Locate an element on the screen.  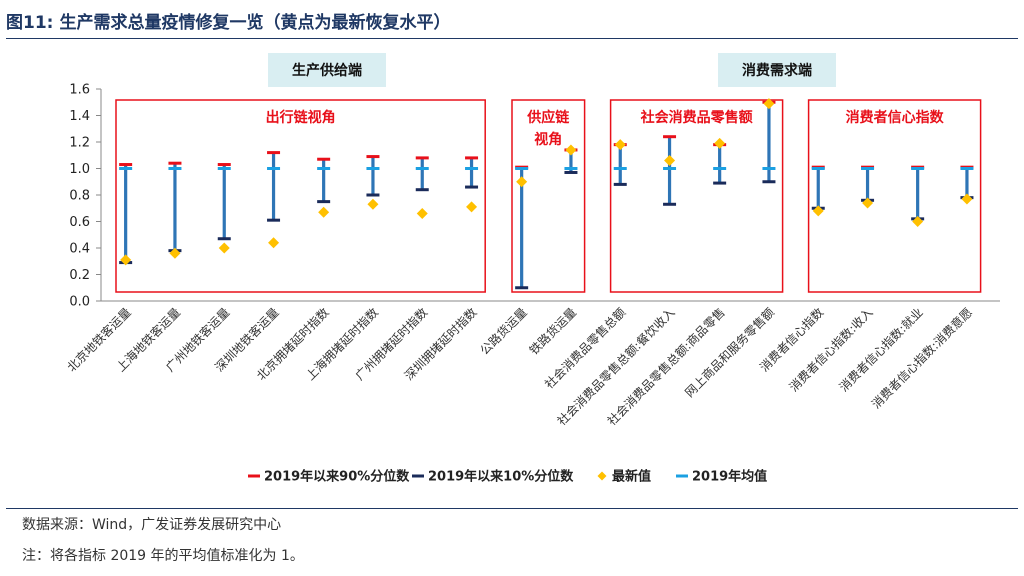
x-tick-label: 公路货运量 is located at coordinates (503, 331).